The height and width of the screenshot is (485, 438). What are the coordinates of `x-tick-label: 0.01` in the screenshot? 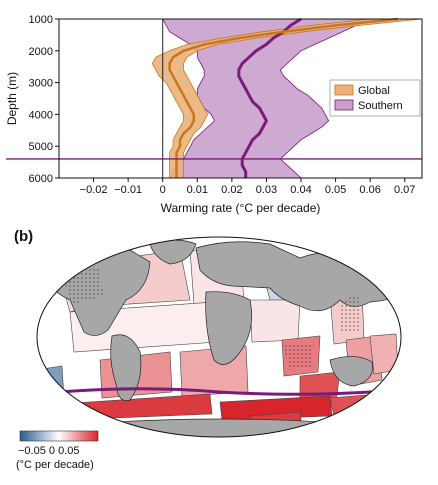 It's located at (197, 190).